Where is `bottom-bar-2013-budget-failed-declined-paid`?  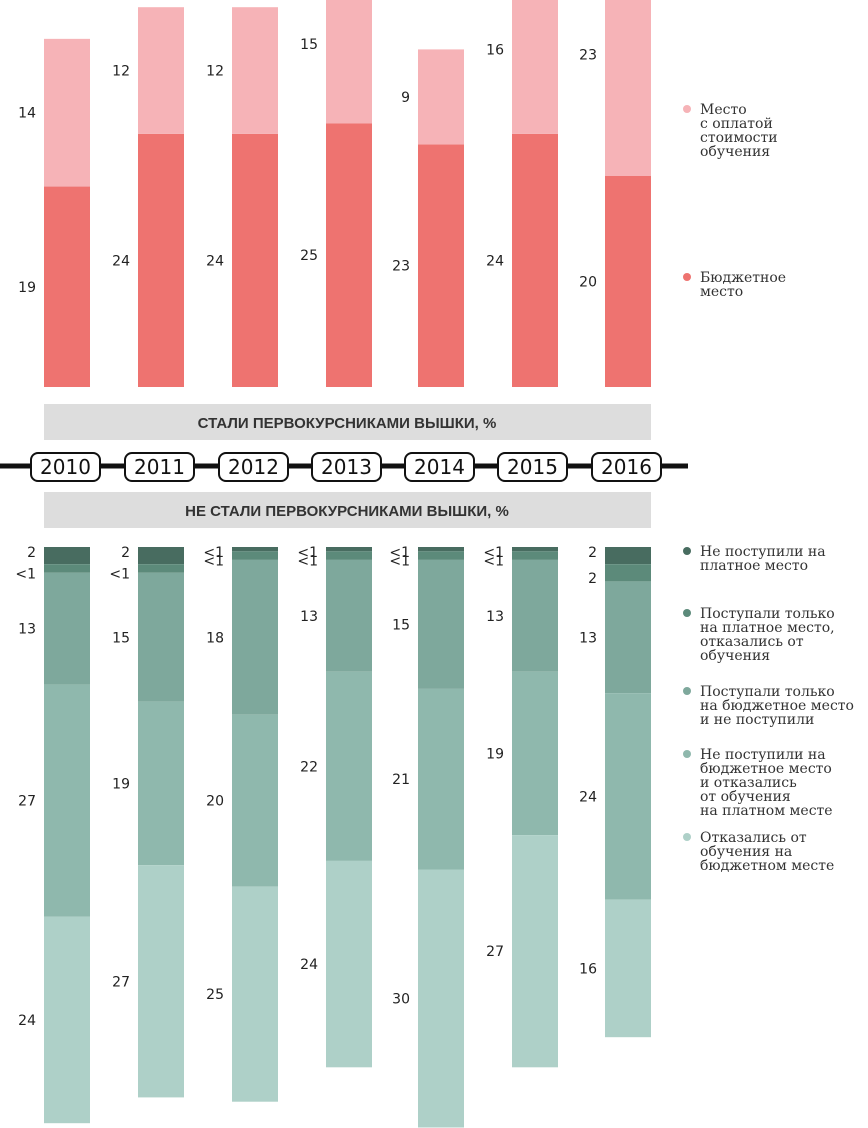 bottom-bar-2013-budget-failed-declined-paid is located at coordinates (349, 766).